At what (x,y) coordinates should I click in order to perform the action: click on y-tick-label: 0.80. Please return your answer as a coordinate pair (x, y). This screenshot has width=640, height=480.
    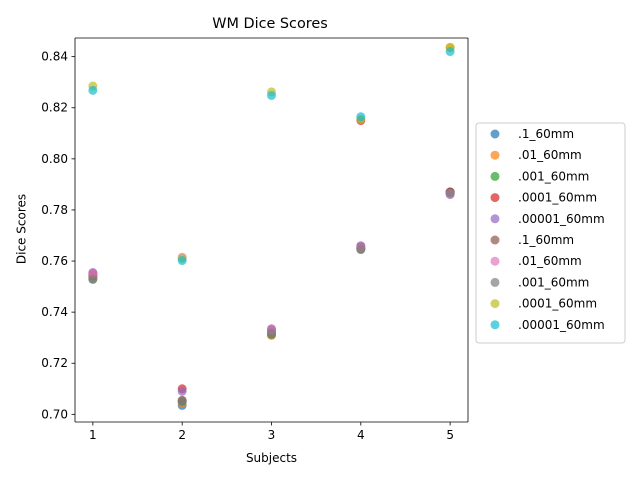
    Looking at the image, I should click on (54, 159).